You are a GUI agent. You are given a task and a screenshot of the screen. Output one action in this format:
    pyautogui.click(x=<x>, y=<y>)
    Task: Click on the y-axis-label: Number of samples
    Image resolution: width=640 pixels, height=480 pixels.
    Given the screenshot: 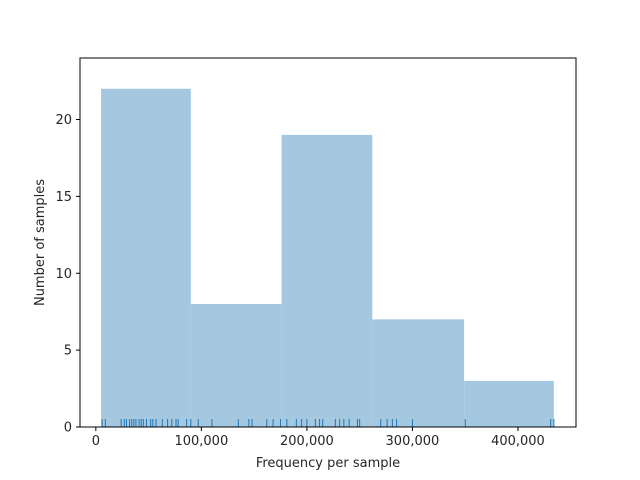 What is the action you would take?
    pyautogui.click(x=40, y=242)
    